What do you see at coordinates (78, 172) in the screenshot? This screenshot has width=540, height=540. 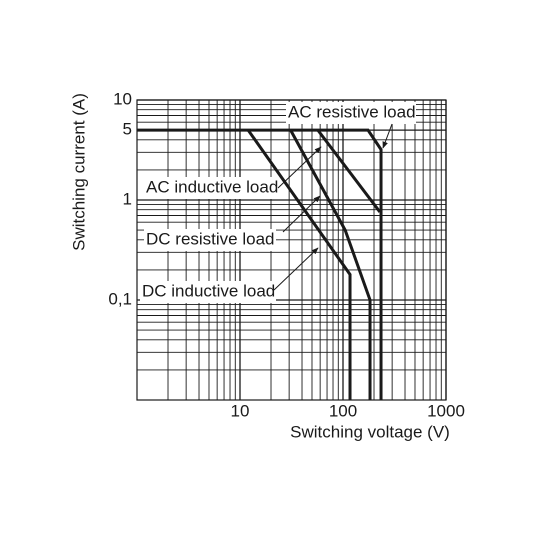 I see `y-axis-label: Switching current (A)` at bounding box center [78, 172].